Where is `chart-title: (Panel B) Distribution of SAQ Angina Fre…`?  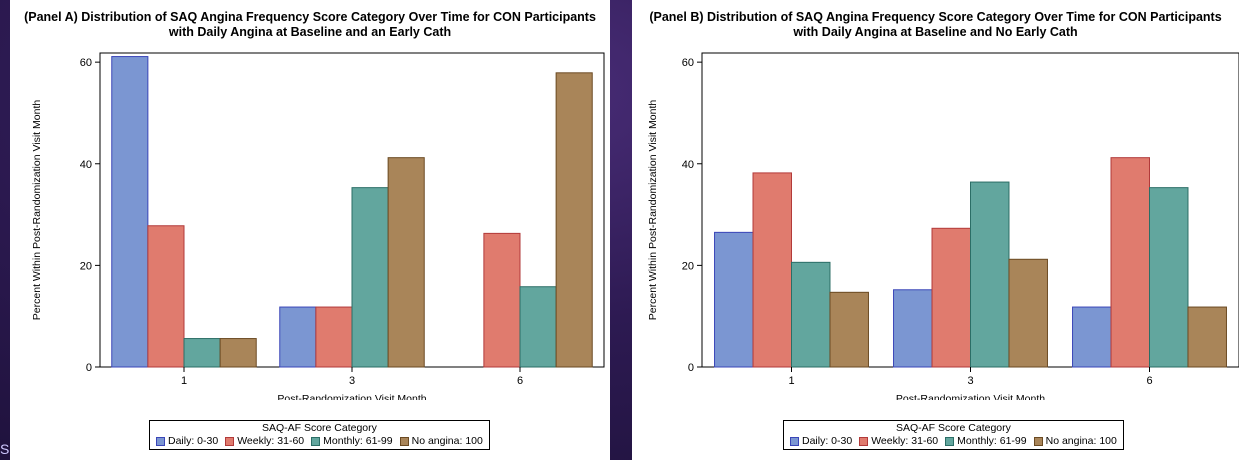
chart-title: (Panel B) Distribution of SAQ Angina Fre… is located at coordinates (935, 24).